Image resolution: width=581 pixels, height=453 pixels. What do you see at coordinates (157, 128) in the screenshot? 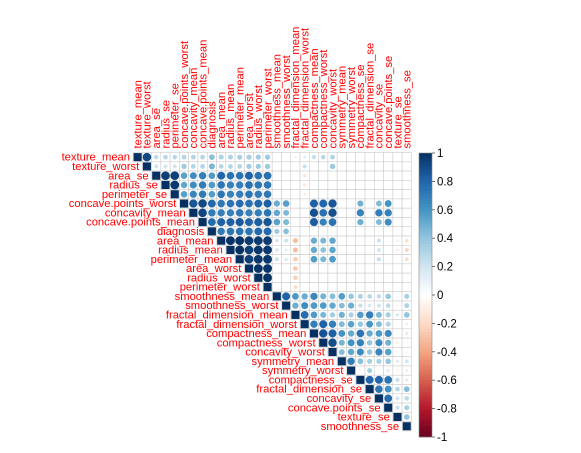
I see `column-label: area_se` at bounding box center [157, 128].